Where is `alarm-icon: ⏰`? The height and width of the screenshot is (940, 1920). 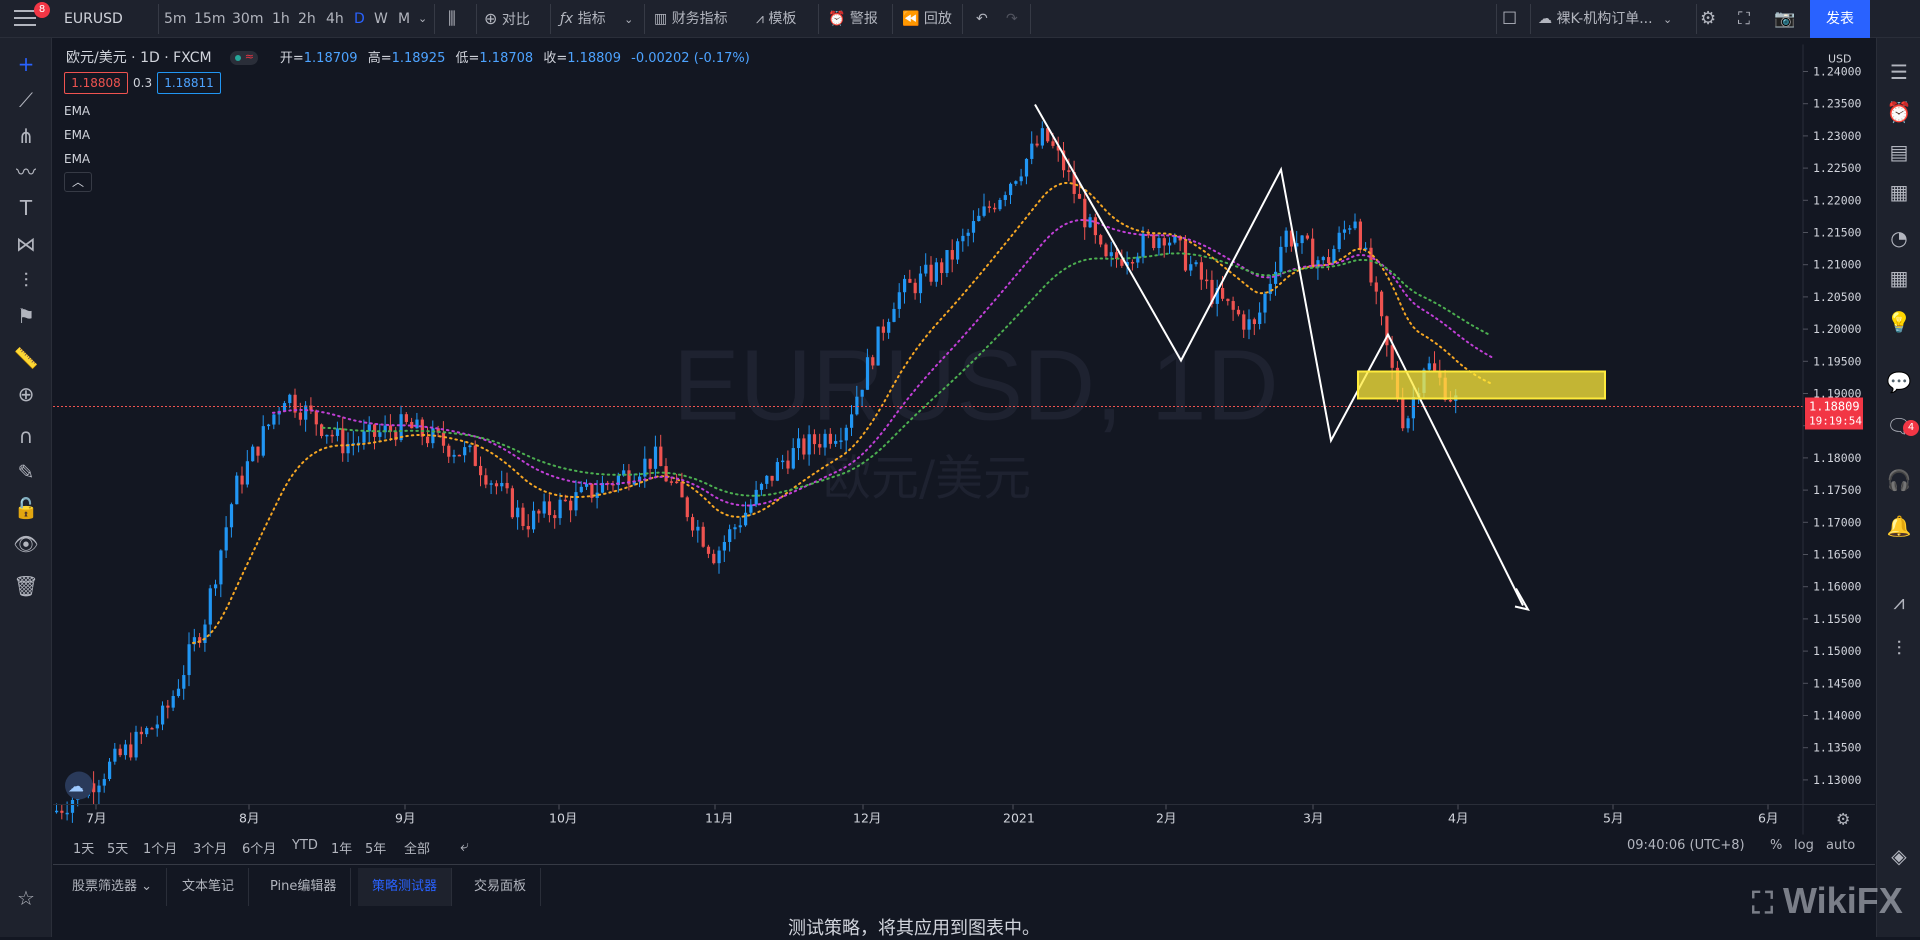 alarm-icon: ⏰ is located at coordinates (1899, 112).